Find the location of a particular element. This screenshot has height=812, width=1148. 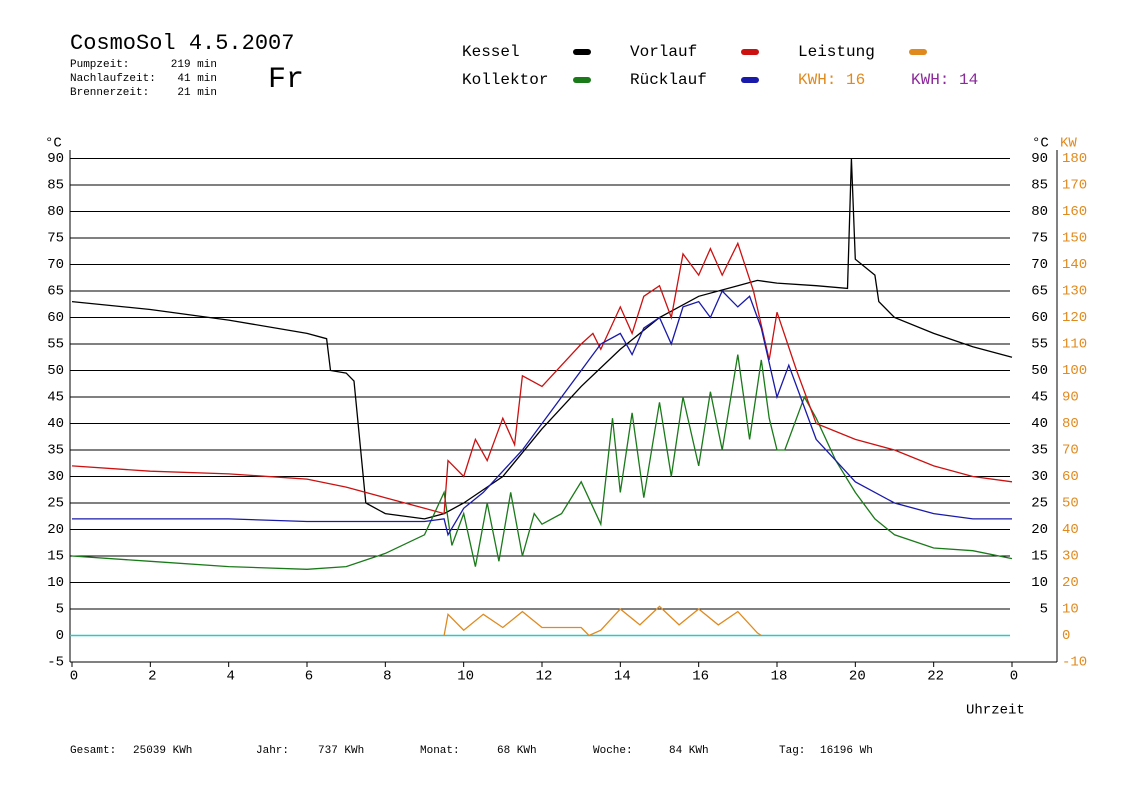

y-tick-label: 35 is located at coordinates (55, 451).